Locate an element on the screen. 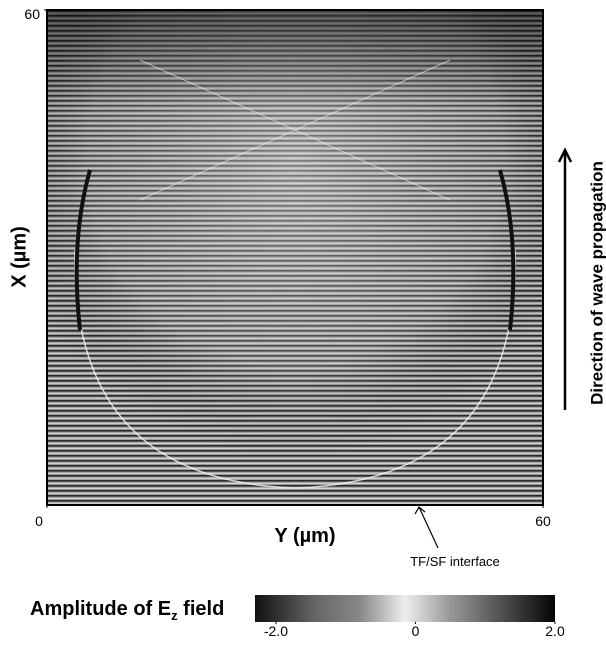  annotation: TF/SF interface is located at coordinates (455, 561).